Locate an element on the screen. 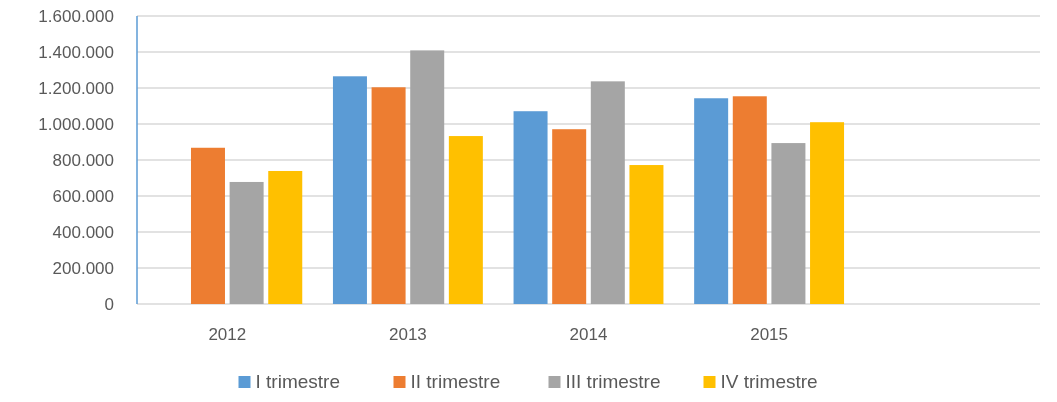 This screenshot has height=402, width=1057. y-tick-label: 400.000 is located at coordinates (83, 232).